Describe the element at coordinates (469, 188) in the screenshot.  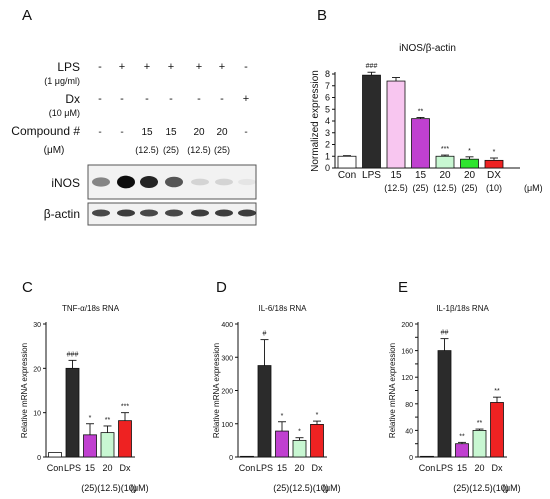
I see `panel-b-dose-6: (25)` at that location.